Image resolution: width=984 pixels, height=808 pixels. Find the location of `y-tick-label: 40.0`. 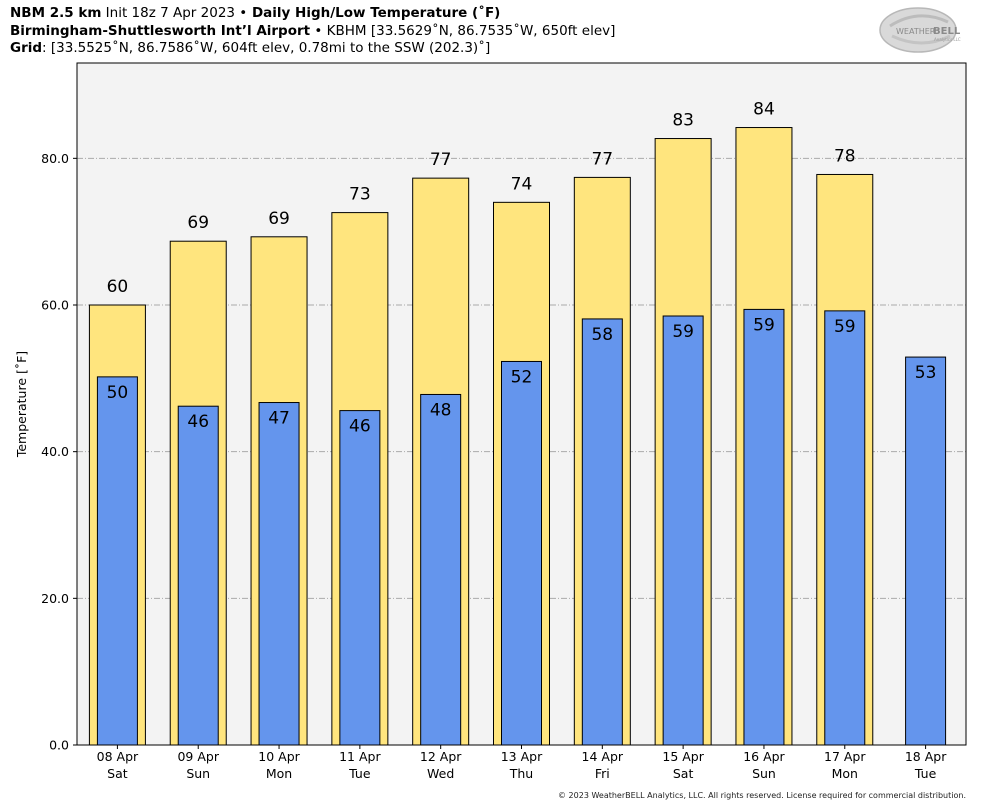

y-tick-label: 40.0 is located at coordinates (55, 451).